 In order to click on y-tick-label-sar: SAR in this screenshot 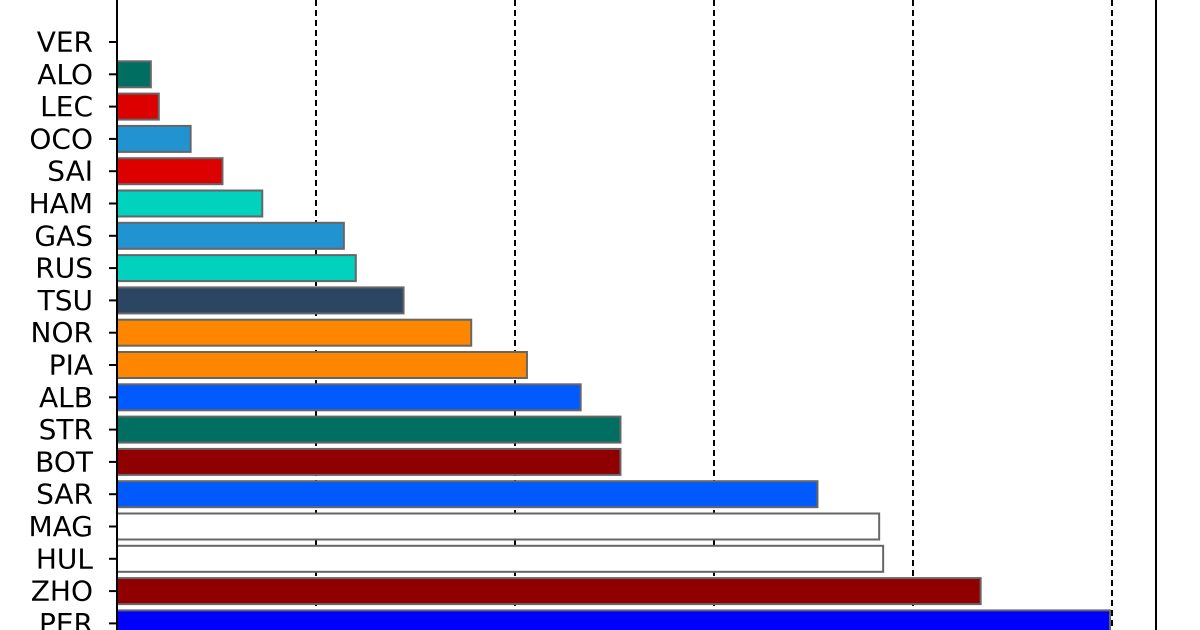, I will do `click(64, 494)`.